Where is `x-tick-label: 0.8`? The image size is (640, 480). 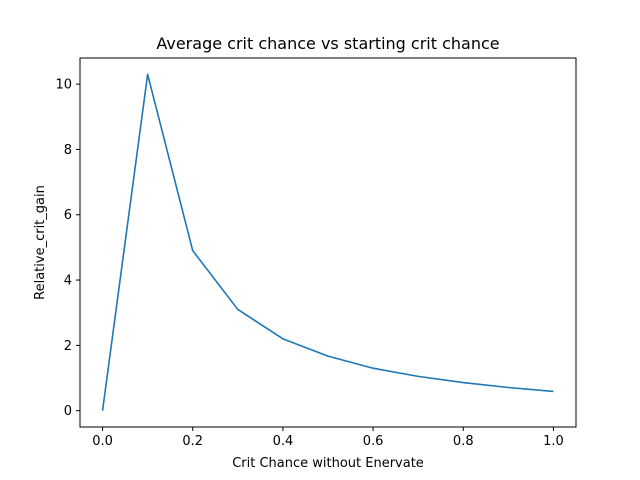 x-tick-label: 0.8 is located at coordinates (463, 441).